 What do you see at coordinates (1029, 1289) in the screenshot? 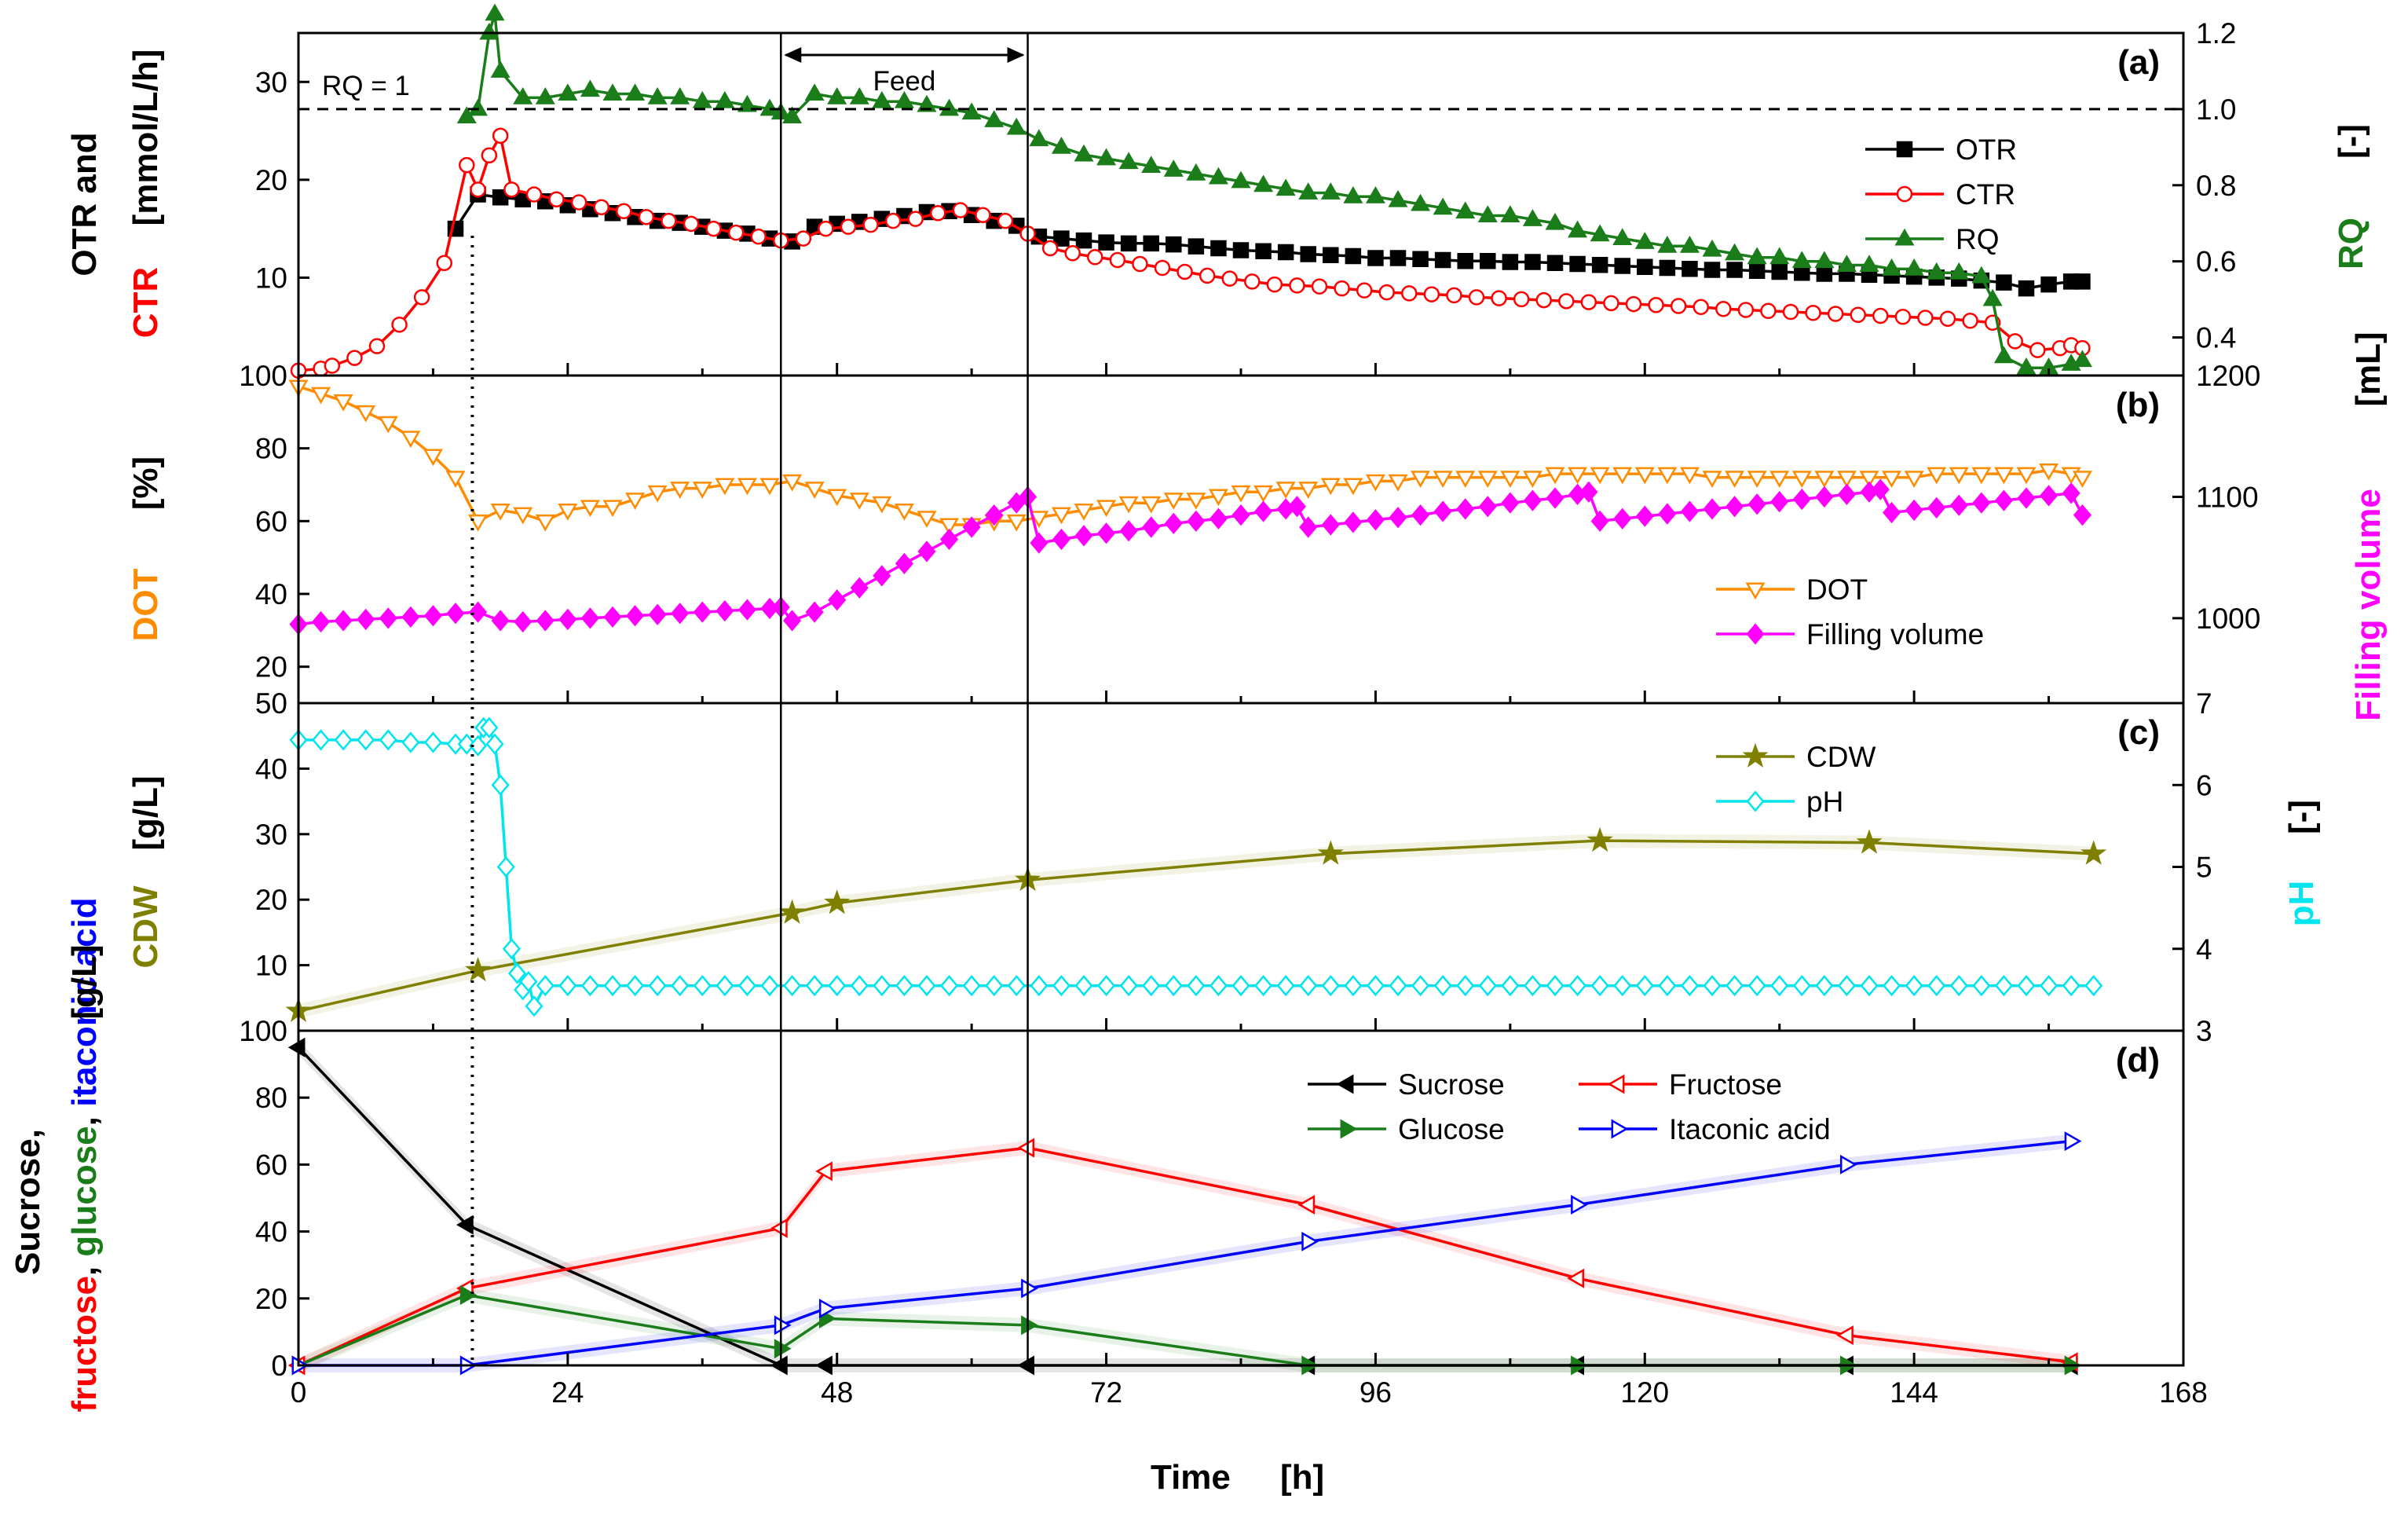
I see `itaconic-acid-point` at bounding box center [1029, 1289].